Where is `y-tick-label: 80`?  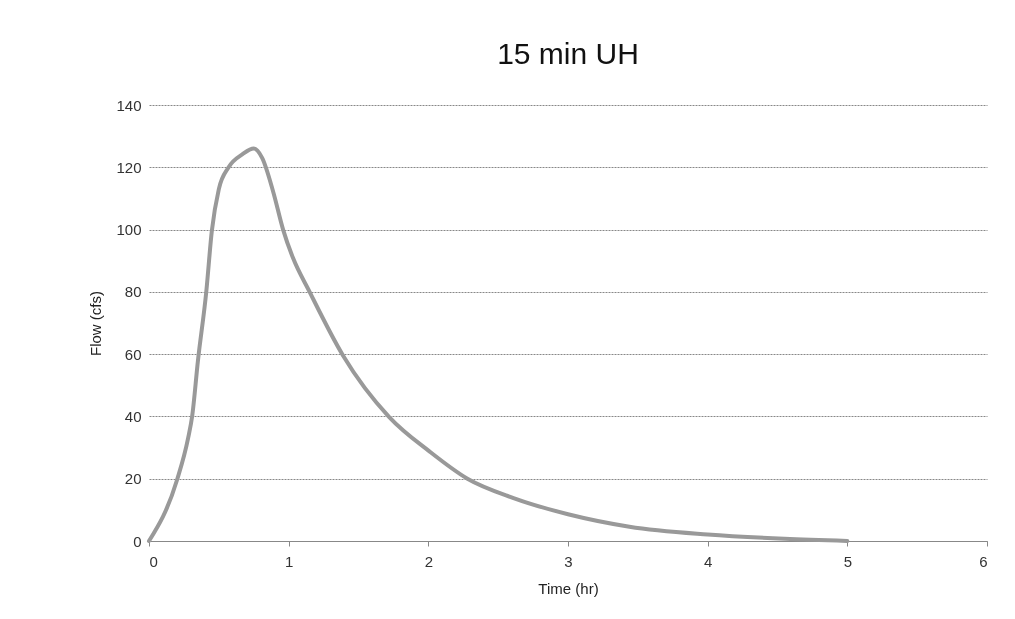
y-tick-label: 80 is located at coordinates (133, 292).